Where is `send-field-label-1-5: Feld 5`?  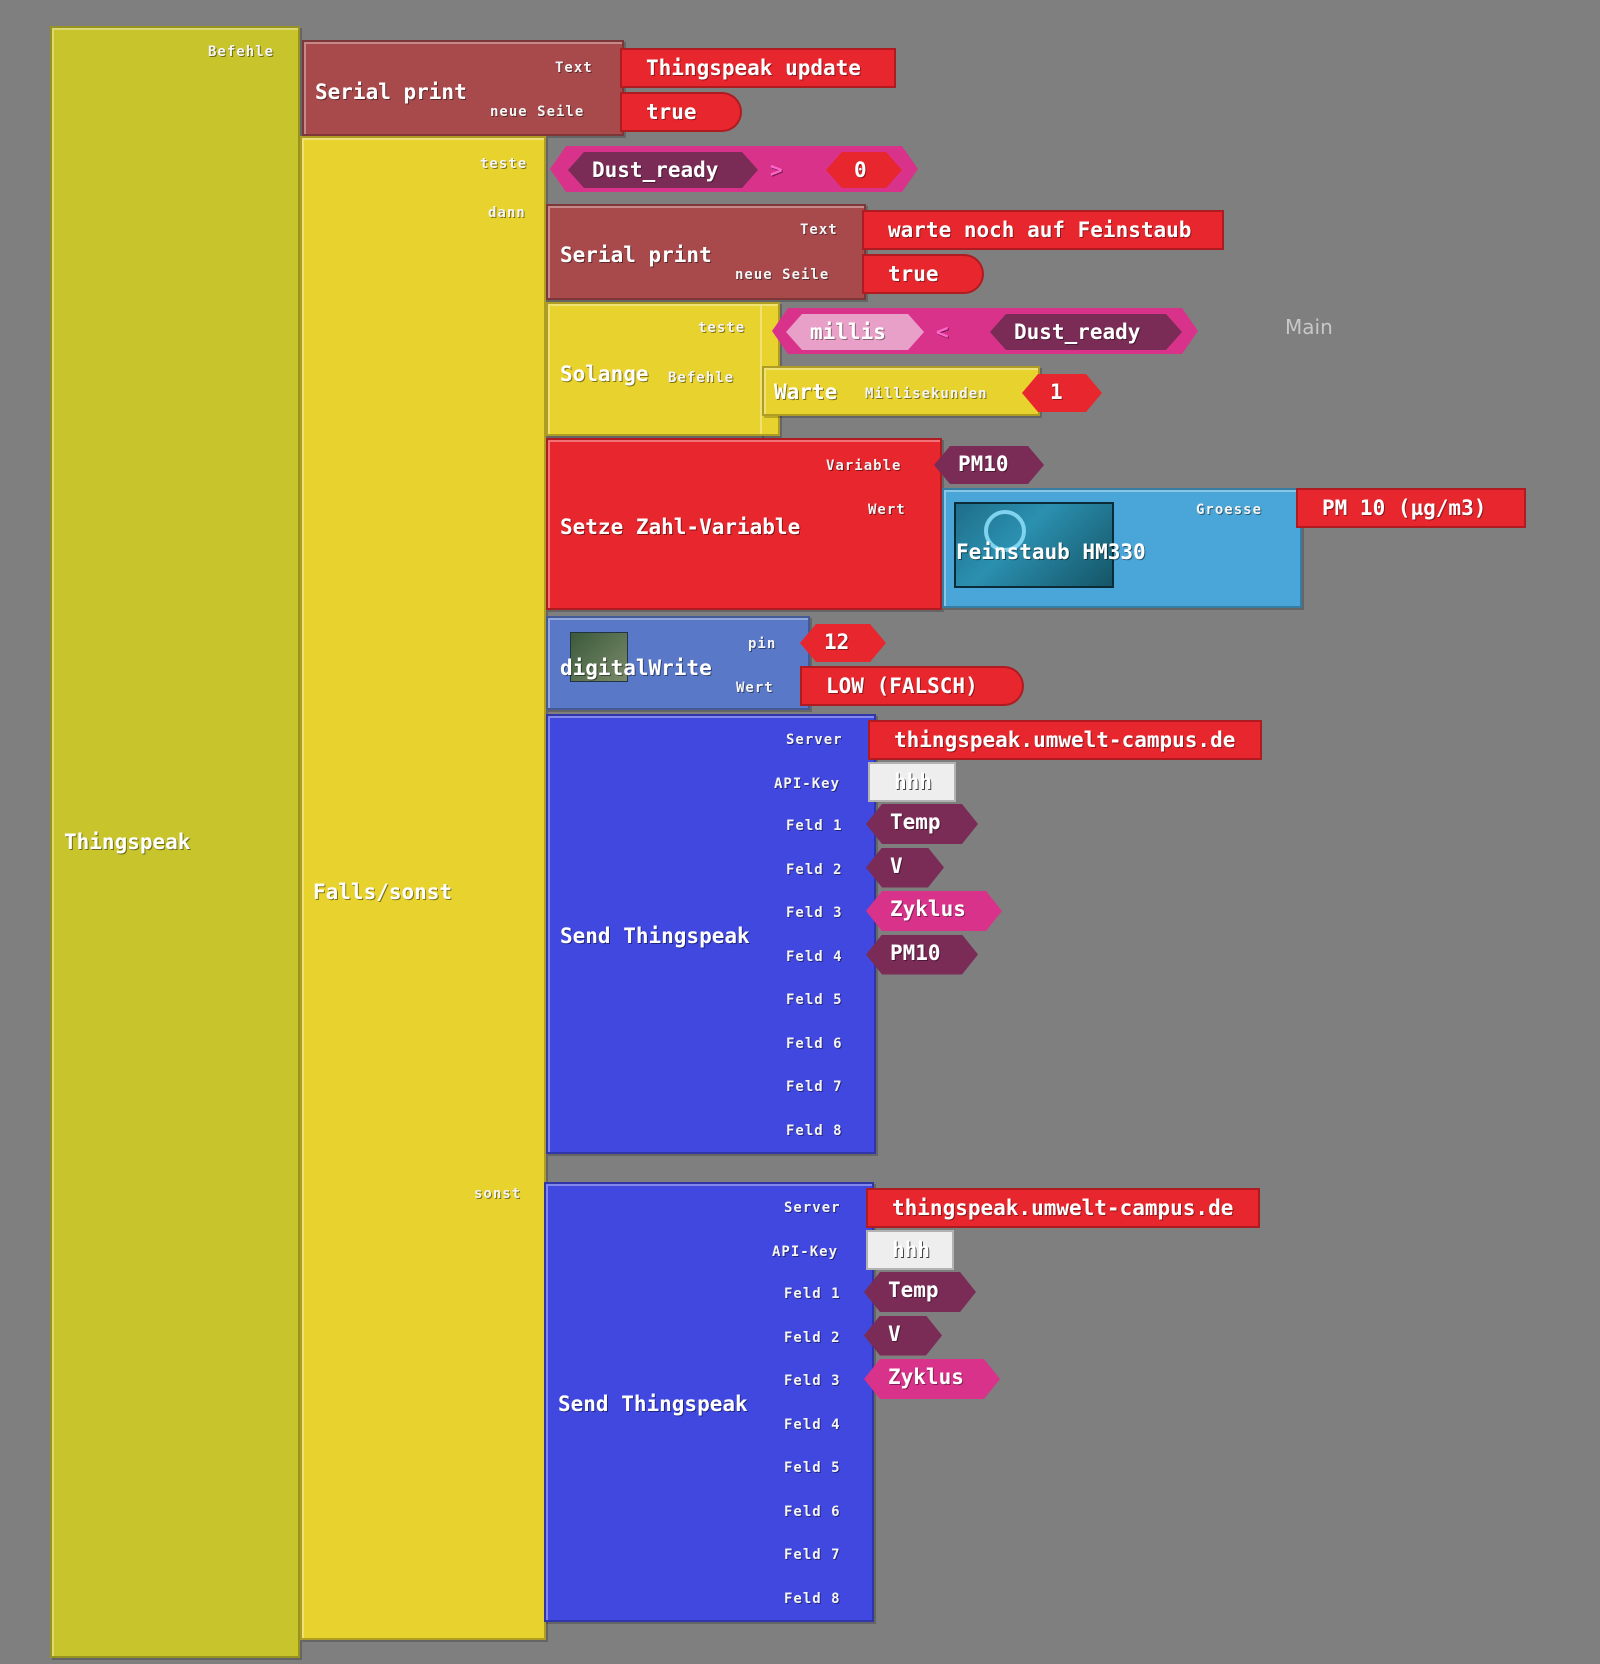
send-field-label-1-5: Feld 5 is located at coordinates (814, 1000).